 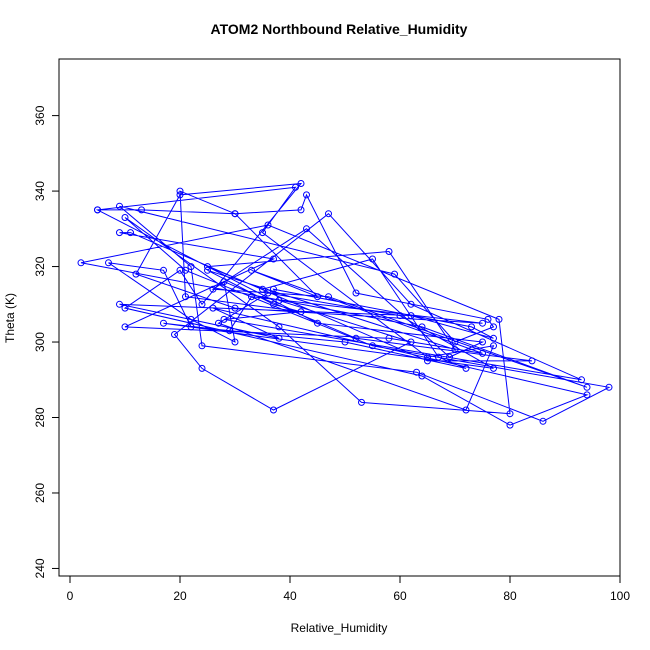 What do you see at coordinates (290, 596) in the screenshot?
I see `x-tick-label: 40` at bounding box center [290, 596].